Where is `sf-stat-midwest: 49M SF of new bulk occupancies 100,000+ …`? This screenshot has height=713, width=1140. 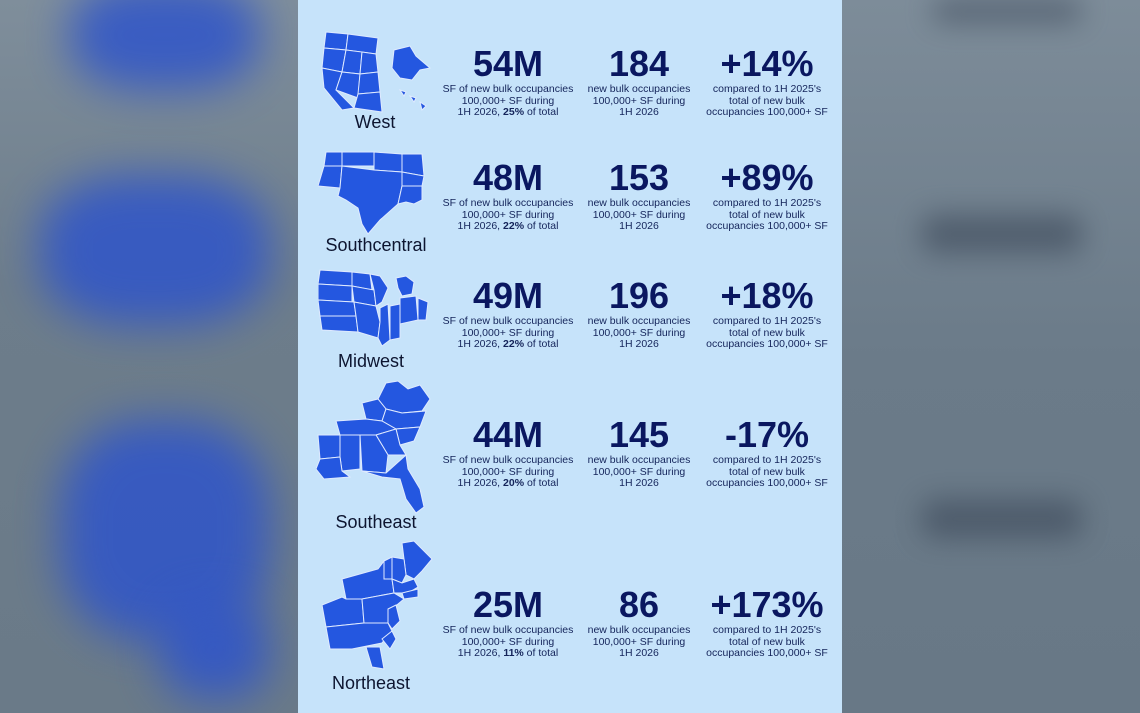 sf-stat-midwest: 49M SF of new bulk occupancies 100,000+ … is located at coordinates (508, 313).